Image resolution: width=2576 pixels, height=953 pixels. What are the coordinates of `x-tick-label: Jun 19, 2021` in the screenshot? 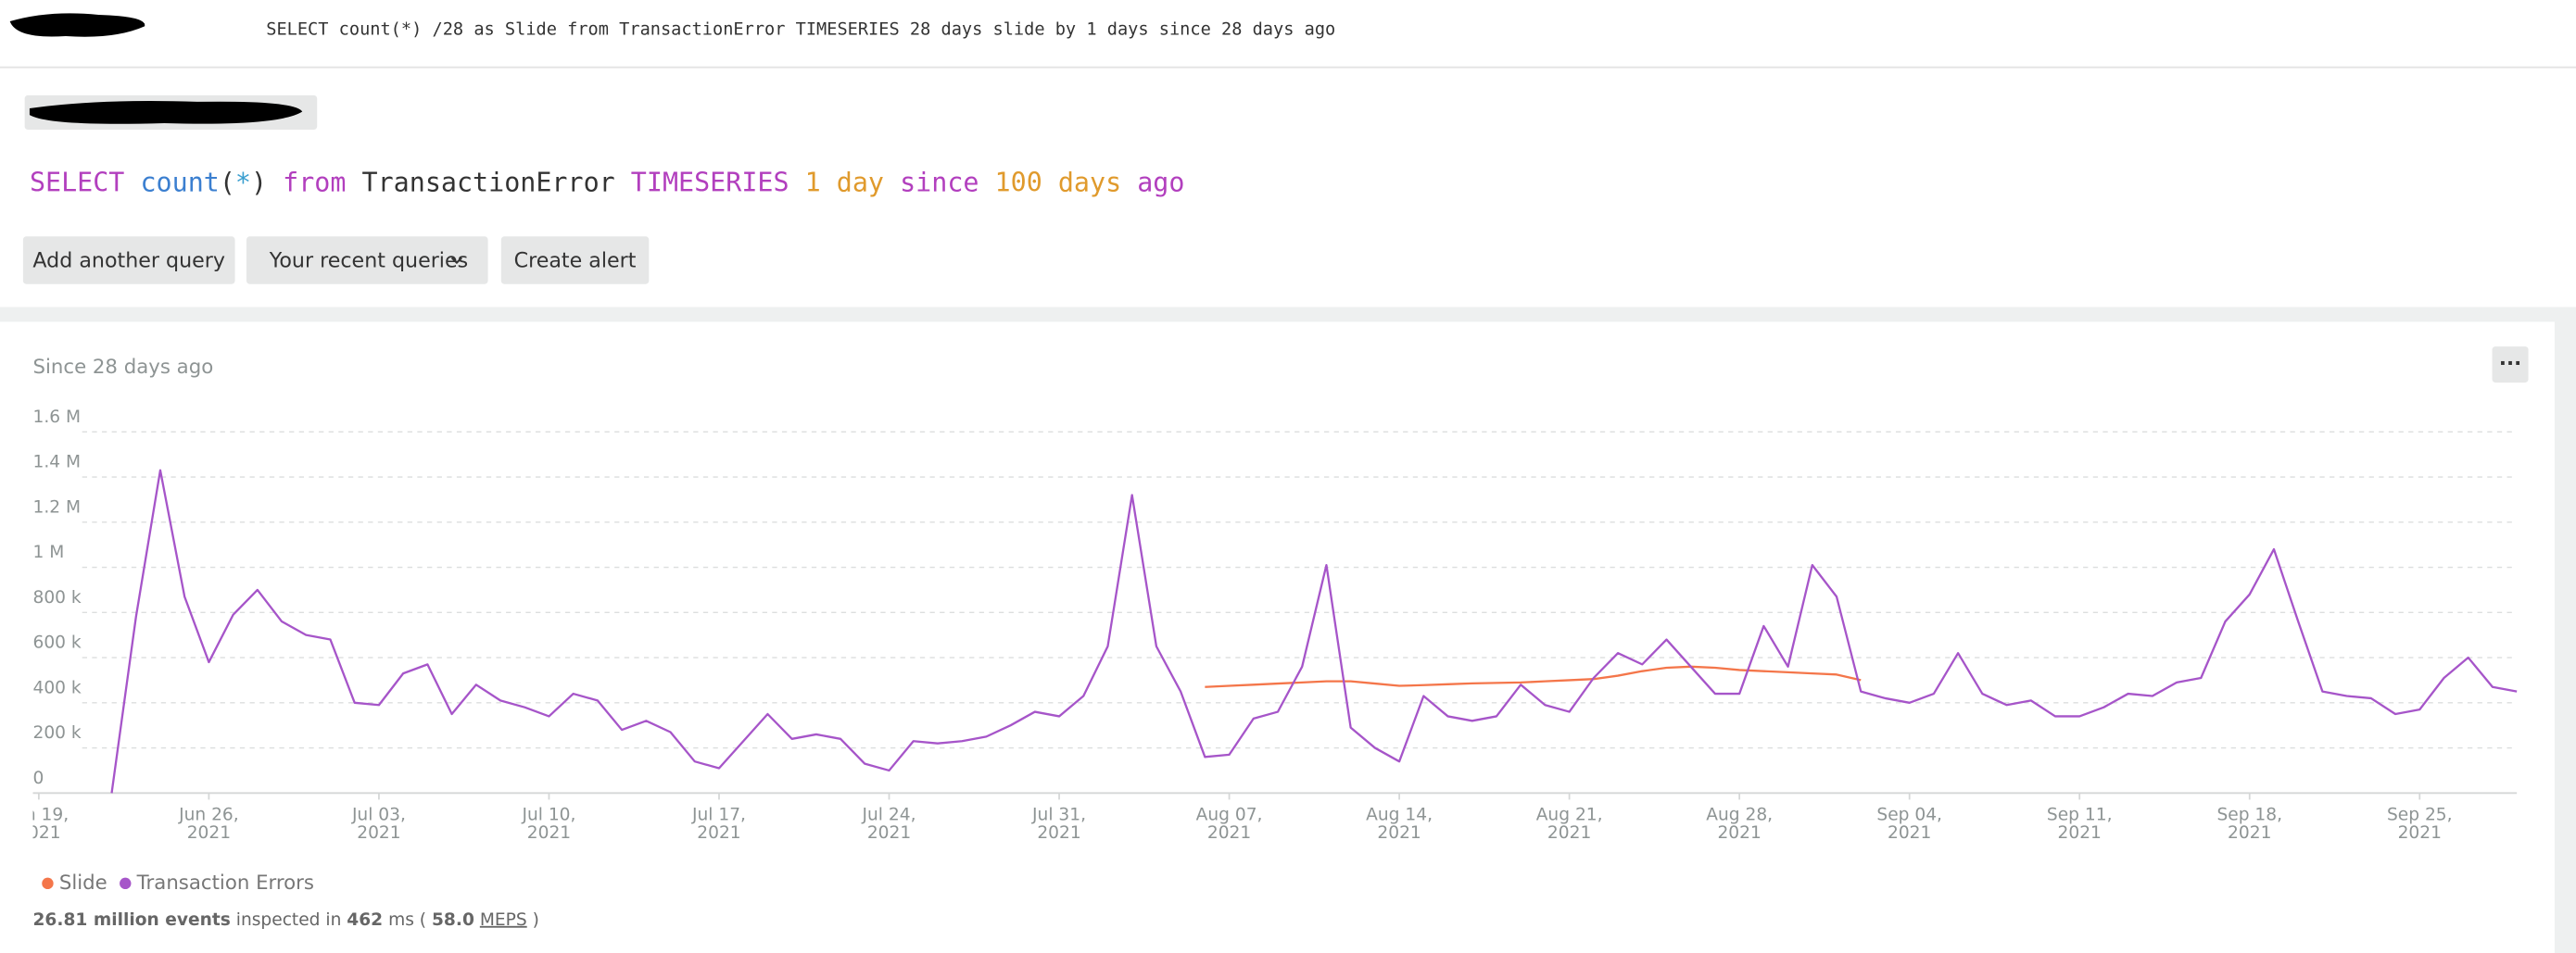 It's located at (39, 824).